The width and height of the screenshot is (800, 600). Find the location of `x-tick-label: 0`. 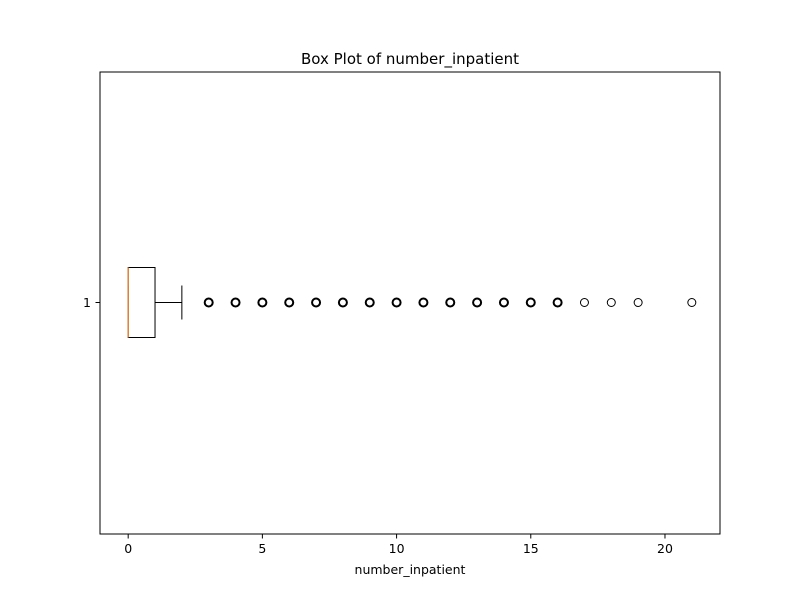

x-tick-label: 0 is located at coordinates (128, 548).